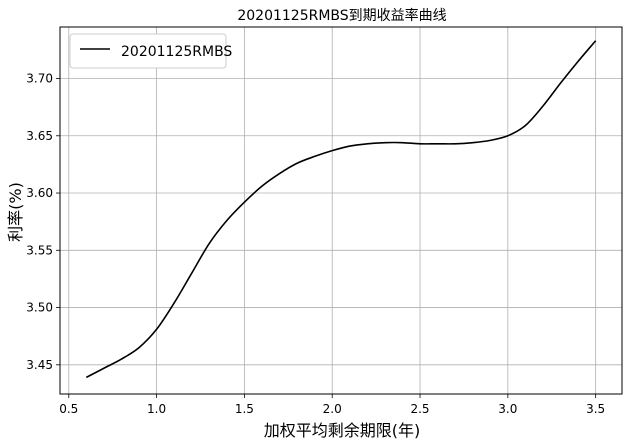  I want to click on x-tick-label: 1.5, so click(244, 409).